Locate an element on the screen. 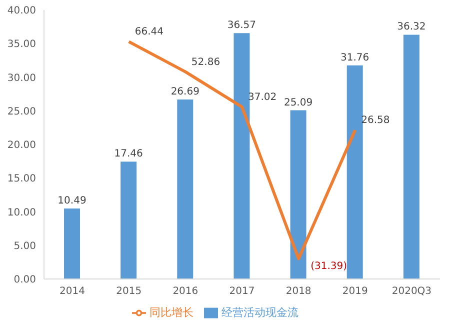 Image resolution: width=452 pixels, height=324 pixels. data-label: 36.32 is located at coordinates (411, 27).